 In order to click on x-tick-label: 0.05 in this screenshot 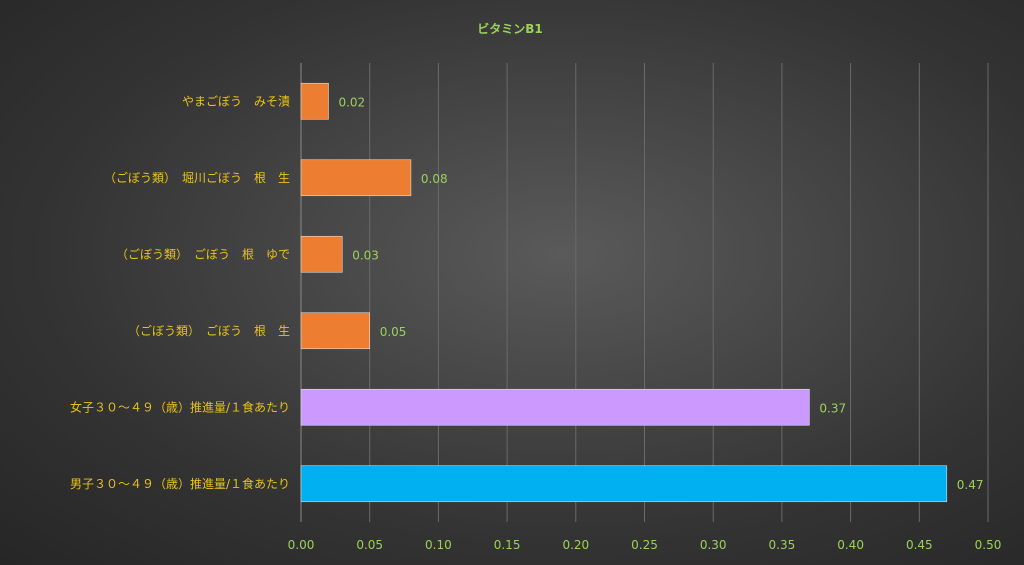, I will do `click(369, 545)`.